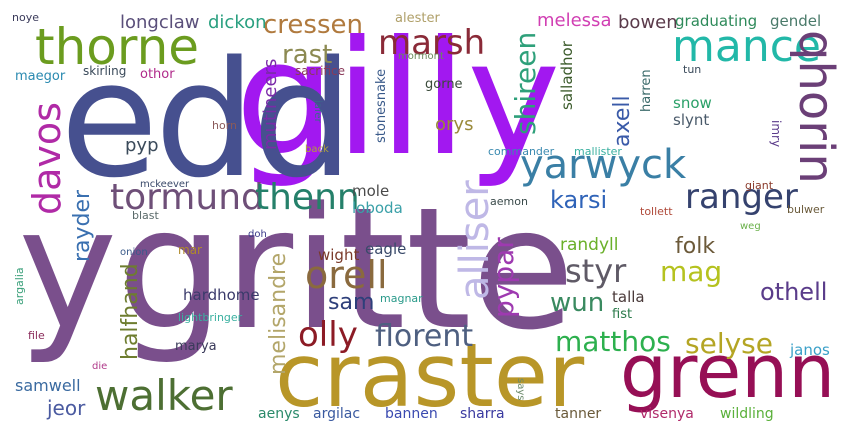 The image size is (862, 434). What do you see at coordinates (628, 297) in the screenshot?
I see `word-talla: talla` at bounding box center [628, 297].